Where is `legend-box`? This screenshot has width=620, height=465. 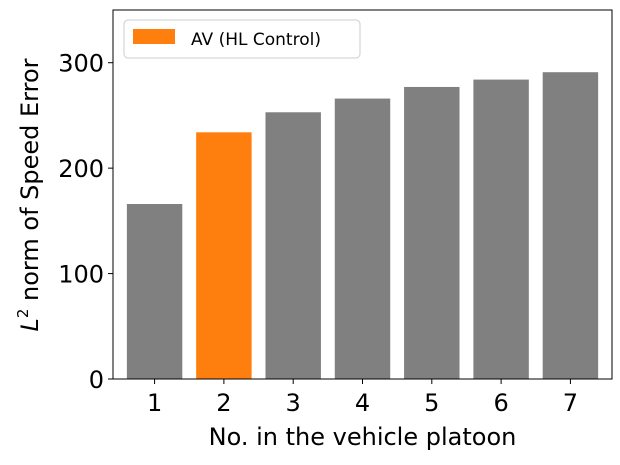 legend-box is located at coordinates (242, 39).